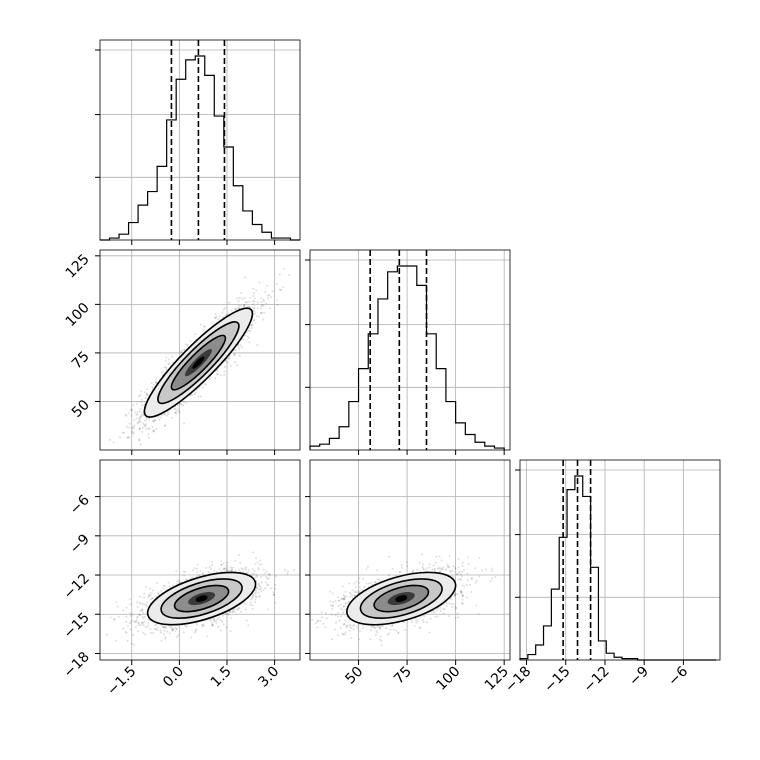 This screenshot has height=760, width=760. I want to click on y-tick-label: −18, so click(77, 665).